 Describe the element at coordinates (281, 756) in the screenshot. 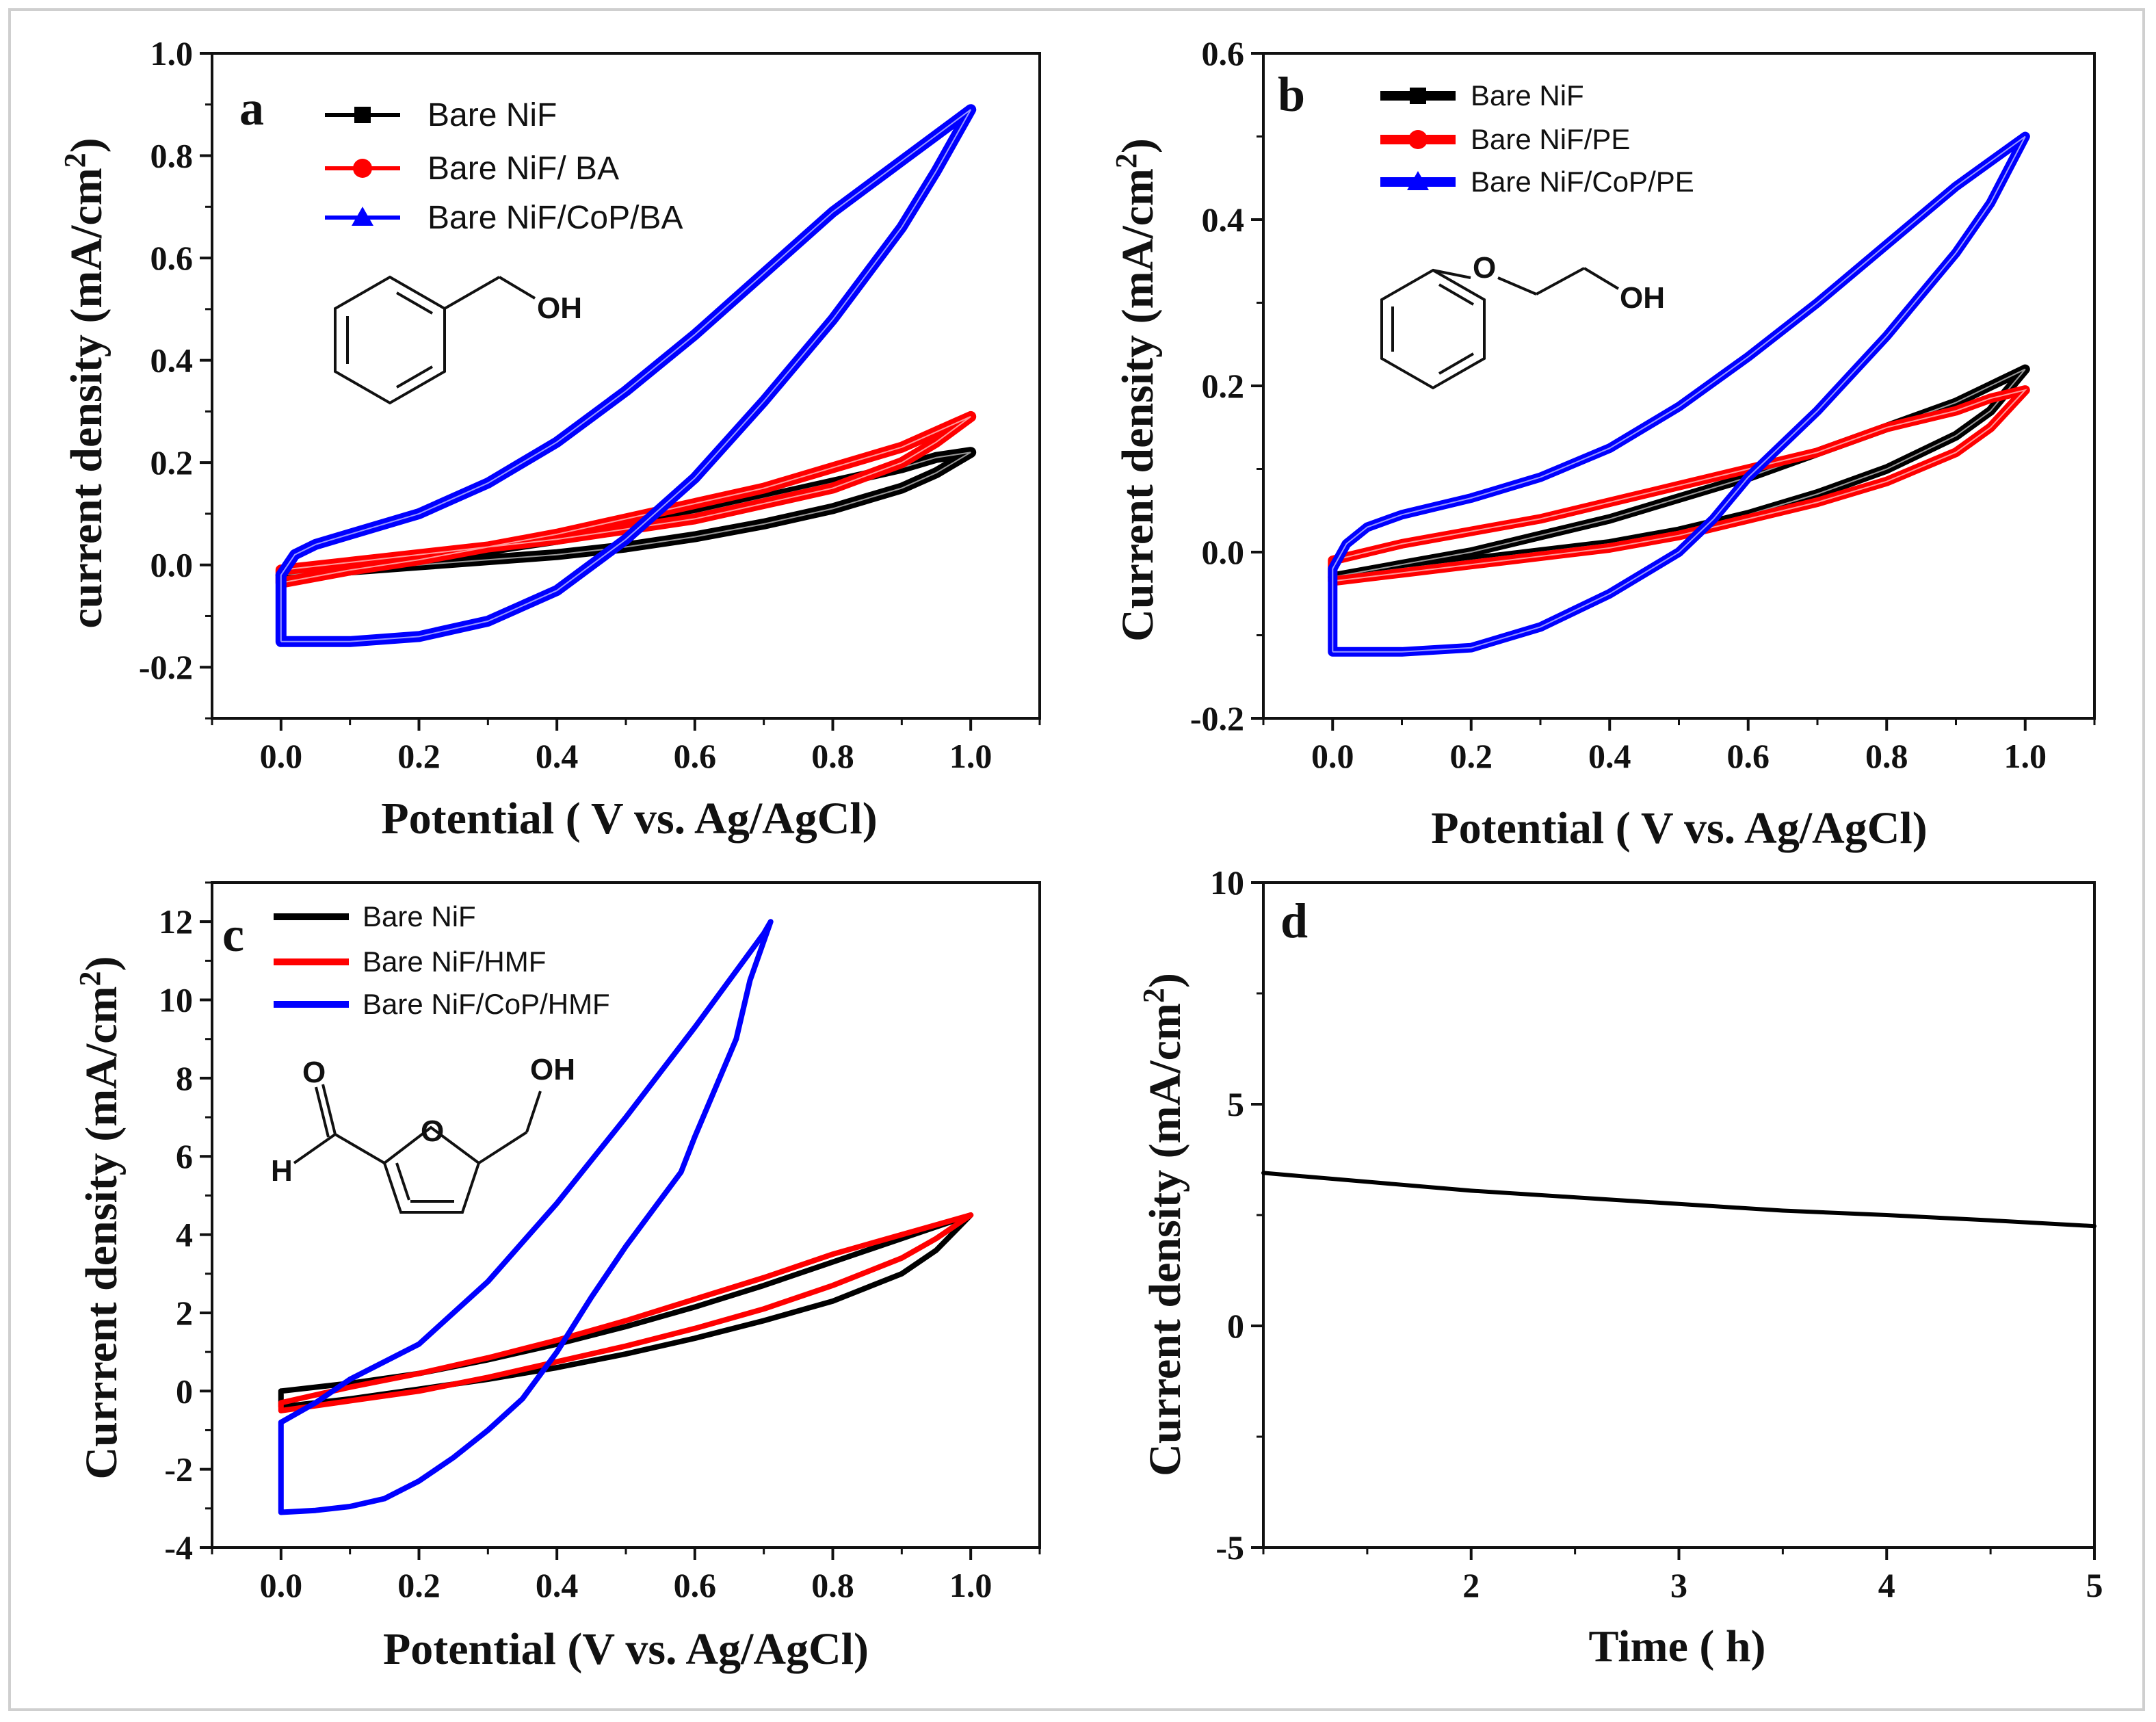

I see `x-tick-label-a-0: 0.0` at that location.